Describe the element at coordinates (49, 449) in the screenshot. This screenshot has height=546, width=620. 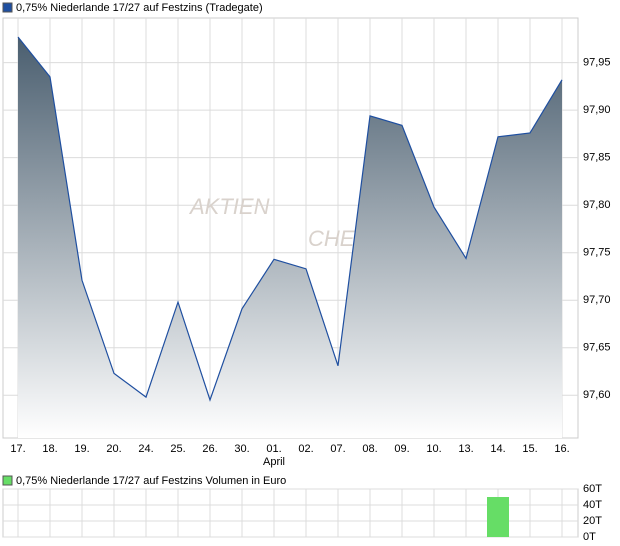
I see `x-tick-label: 18.` at that location.